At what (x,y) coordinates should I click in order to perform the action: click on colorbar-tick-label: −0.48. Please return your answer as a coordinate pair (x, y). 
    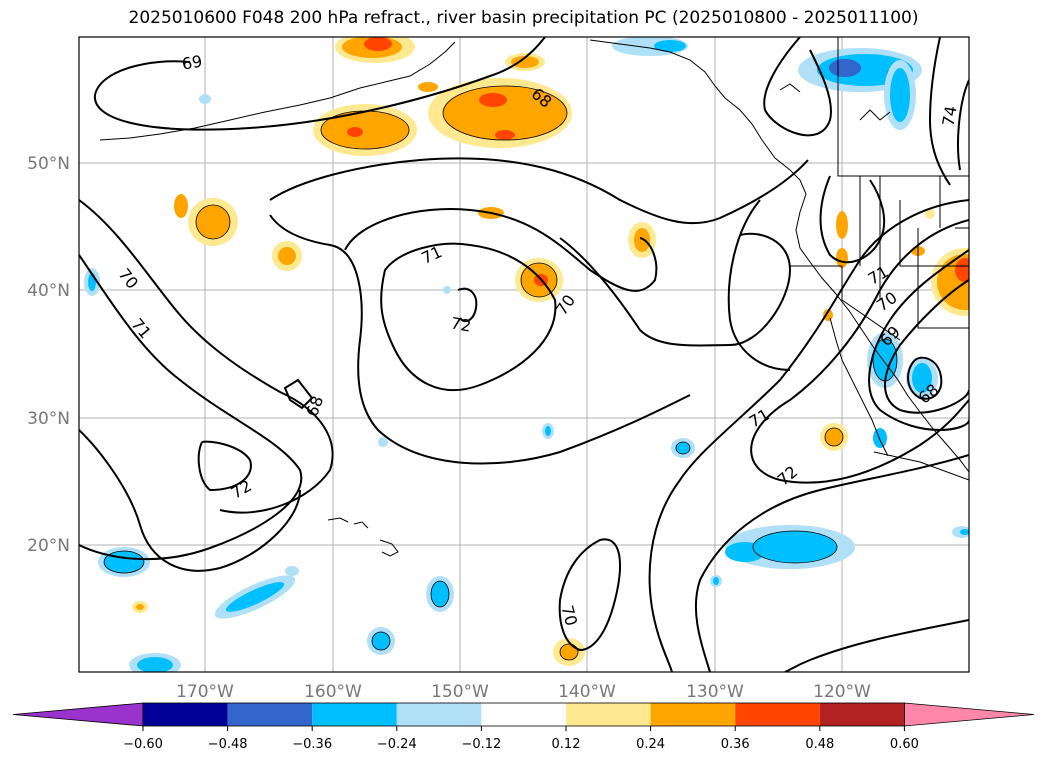
    Looking at the image, I should click on (228, 744).